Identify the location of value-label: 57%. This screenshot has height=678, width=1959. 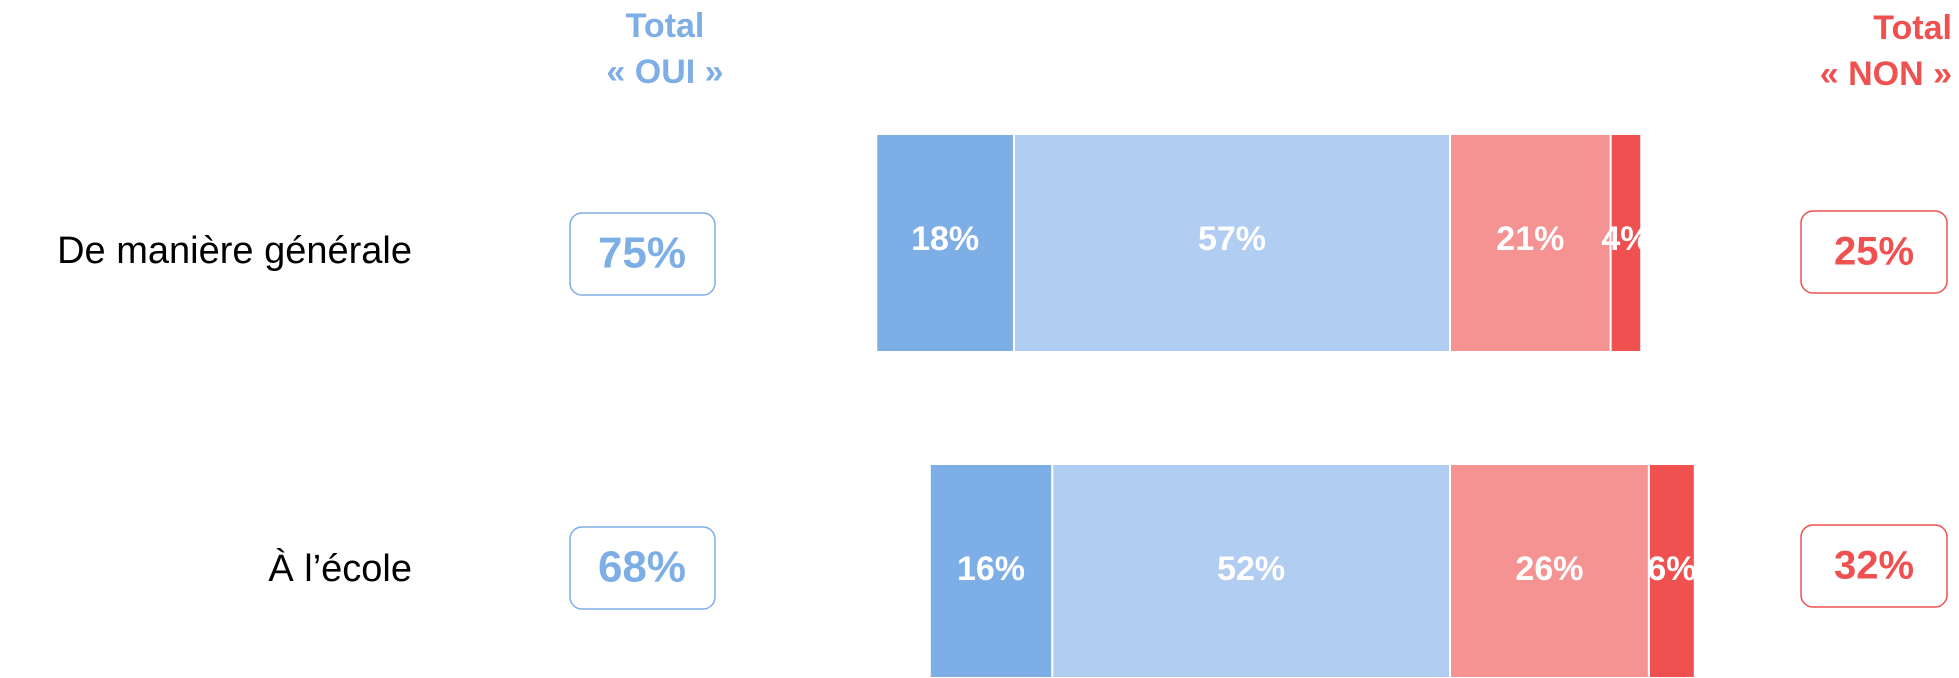
(1232, 239).